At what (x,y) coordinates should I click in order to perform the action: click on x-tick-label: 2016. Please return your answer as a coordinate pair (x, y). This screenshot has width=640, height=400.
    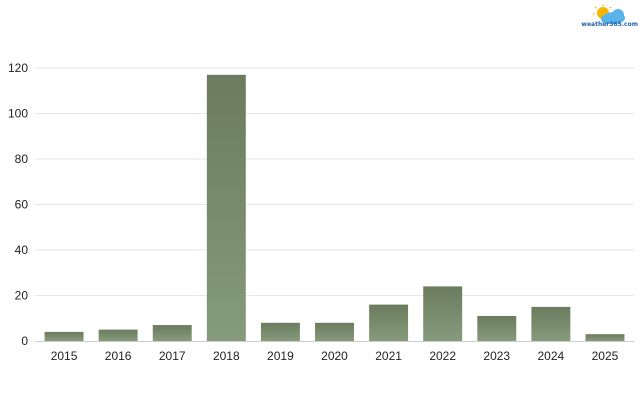
    Looking at the image, I should click on (118, 356).